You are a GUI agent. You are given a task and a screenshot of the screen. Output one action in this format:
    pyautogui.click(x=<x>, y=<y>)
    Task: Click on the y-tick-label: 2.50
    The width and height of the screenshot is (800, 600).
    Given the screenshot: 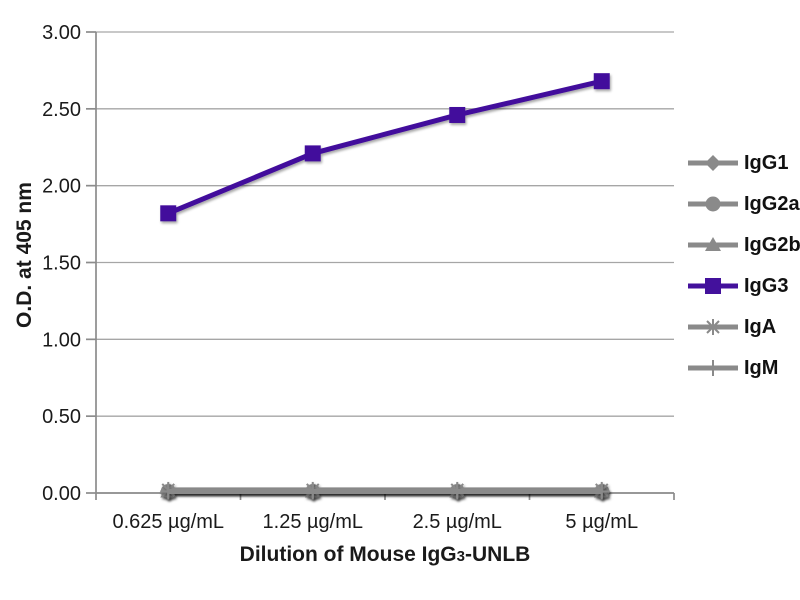 What is the action you would take?
    pyautogui.click(x=61, y=110)
    